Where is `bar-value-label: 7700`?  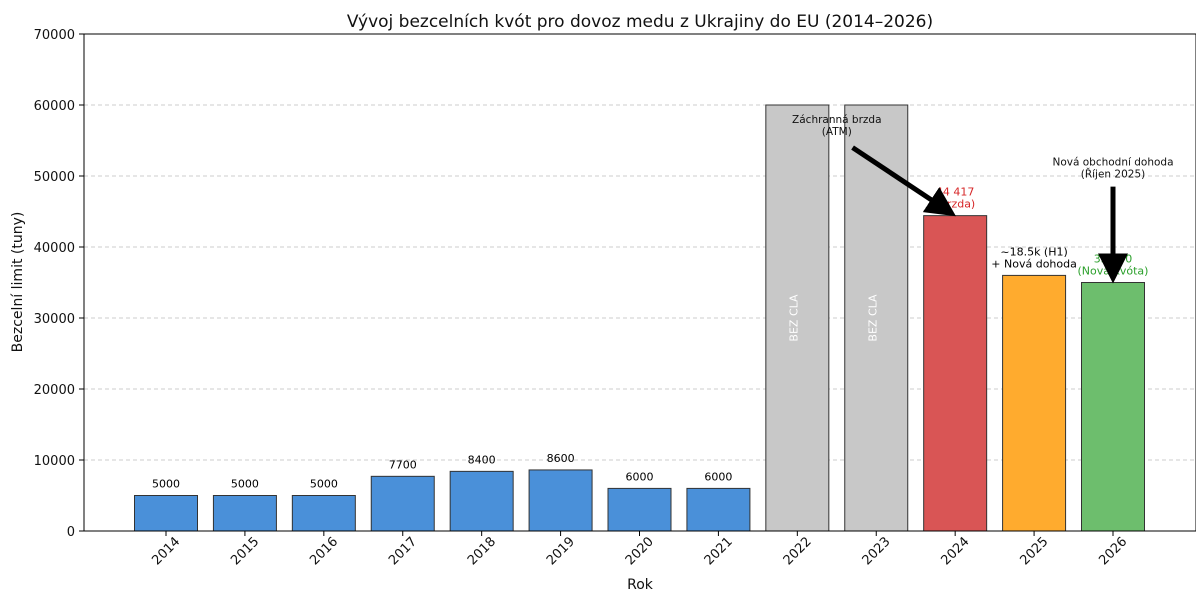 bar-value-label: 7700 is located at coordinates (403, 464).